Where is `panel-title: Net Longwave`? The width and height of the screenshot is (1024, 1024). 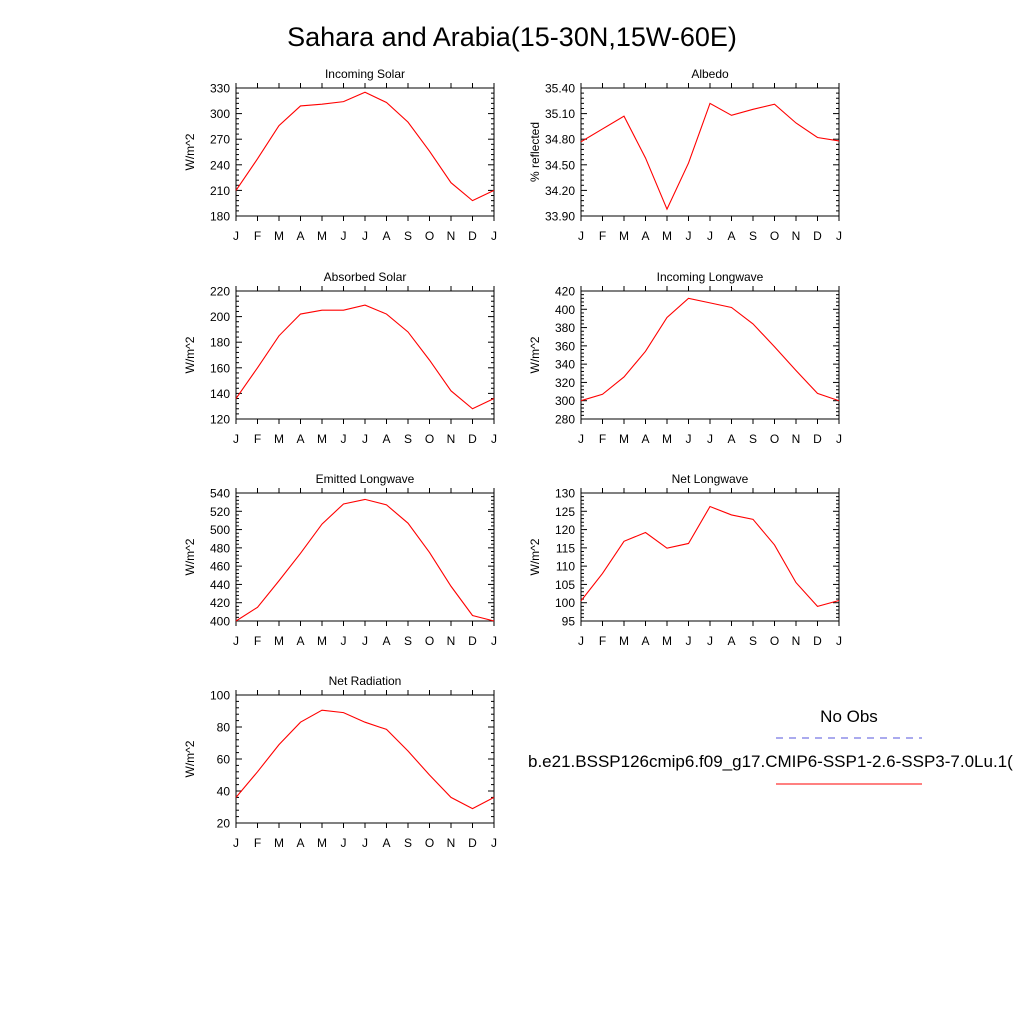
panel-title: Net Longwave is located at coordinates (710, 479).